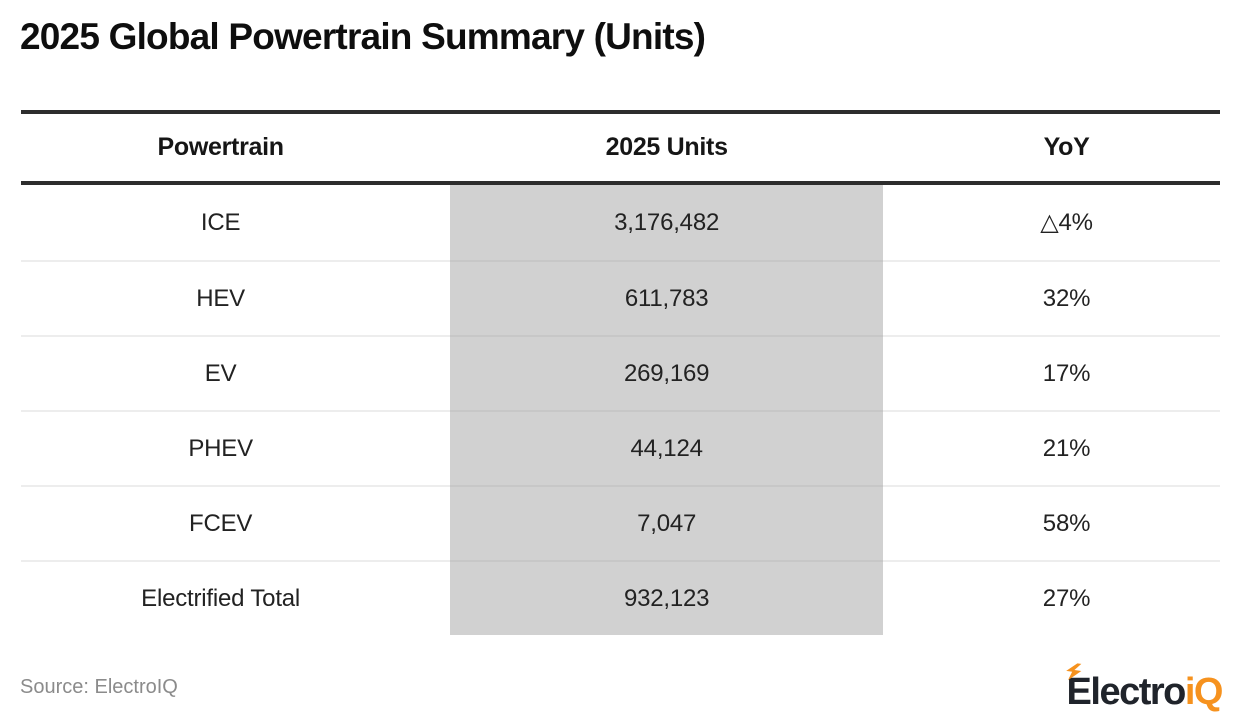 The height and width of the screenshot is (722, 1240). I want to click on yoy-cell: 58%, so click(1051, 522).